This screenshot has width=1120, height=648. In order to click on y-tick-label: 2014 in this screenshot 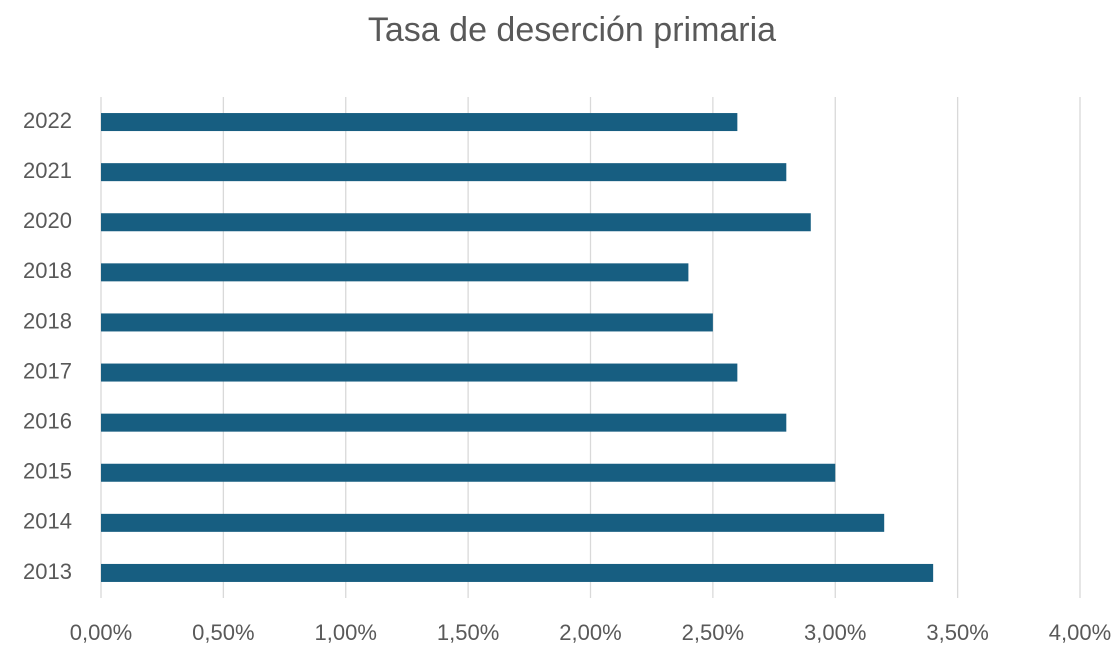, I will do `click(47, 521)`.